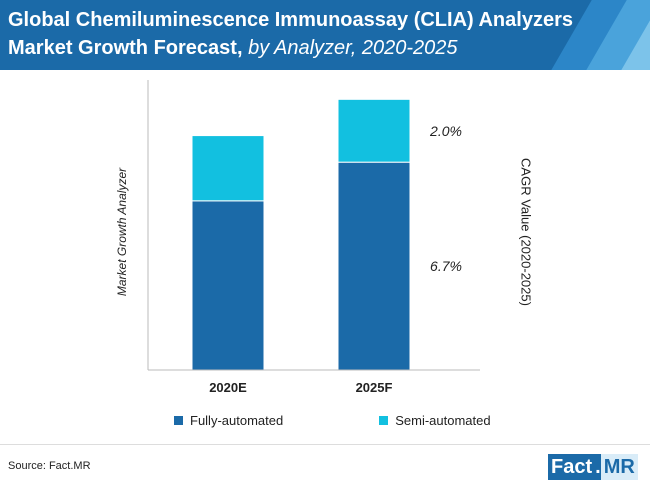  I want to click on legend-label-semi: Semi-automated, so click(443, 420).